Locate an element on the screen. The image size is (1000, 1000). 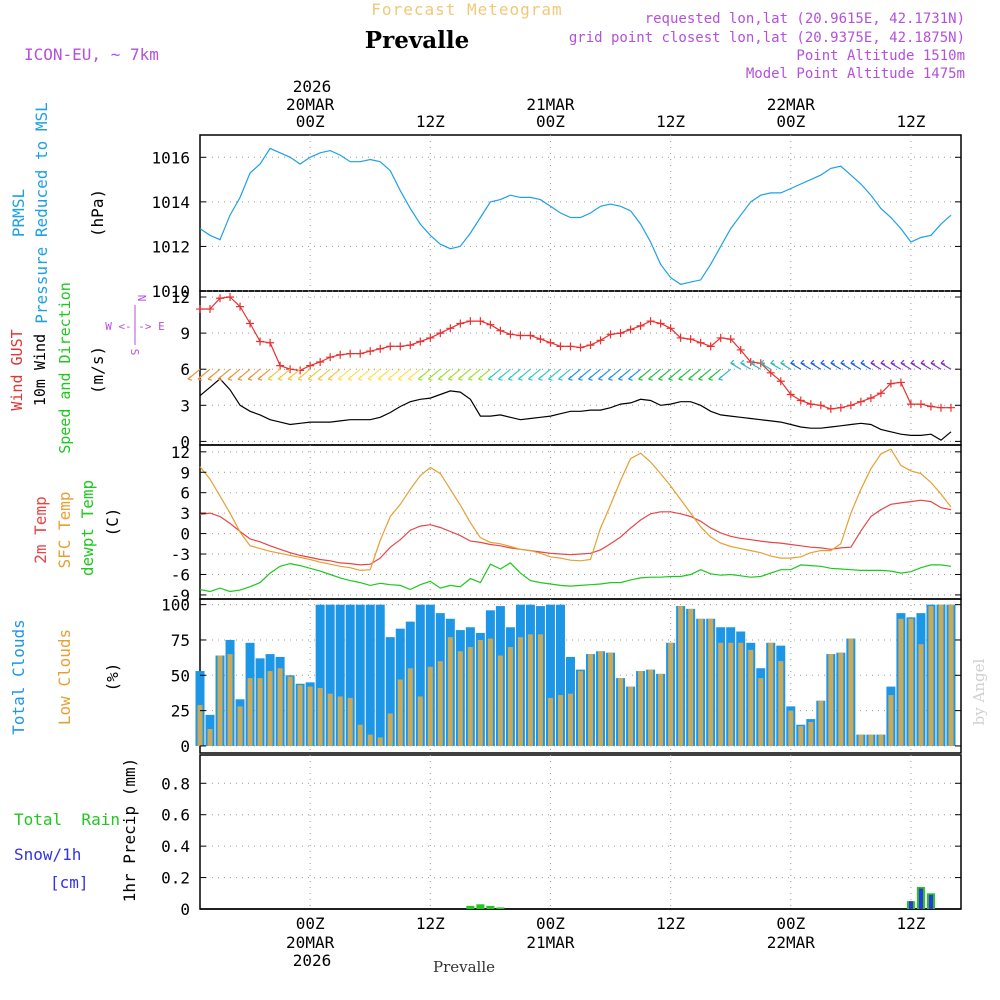
y-tick-label: 0.2 is located at coordinates (175, 878).